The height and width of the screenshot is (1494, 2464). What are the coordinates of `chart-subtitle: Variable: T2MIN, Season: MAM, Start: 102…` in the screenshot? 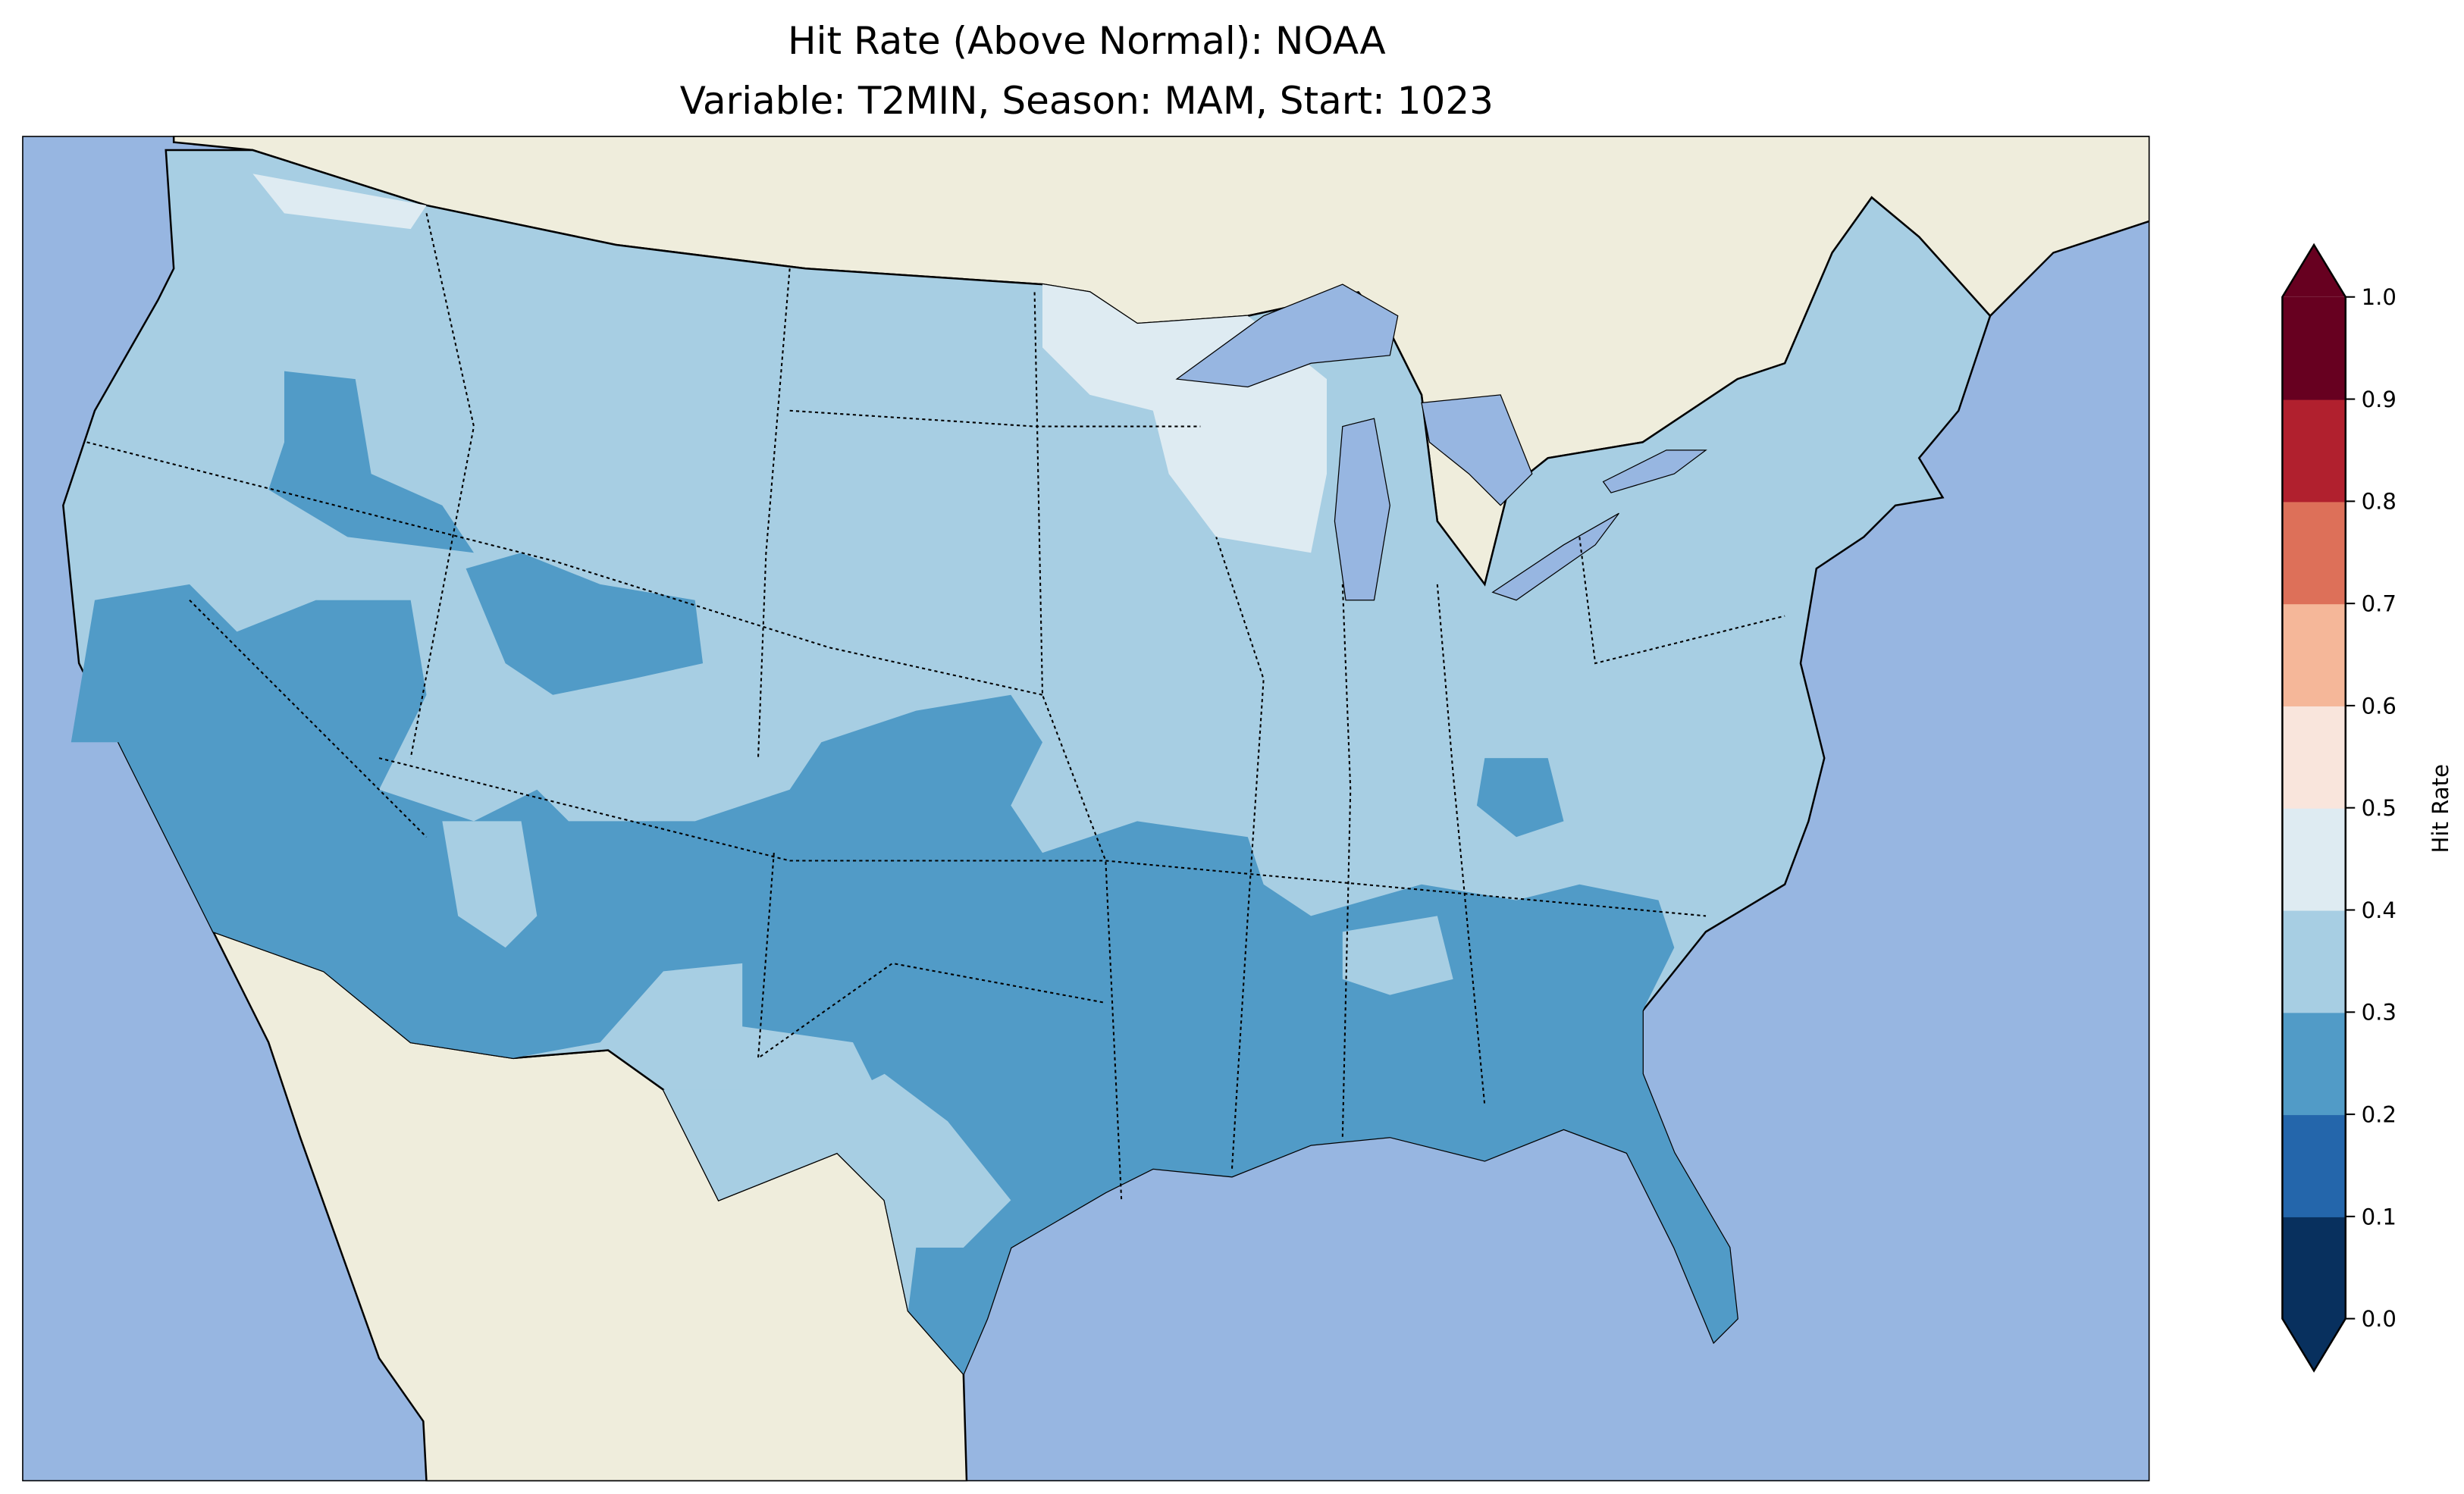 It's located at (1087, 101).